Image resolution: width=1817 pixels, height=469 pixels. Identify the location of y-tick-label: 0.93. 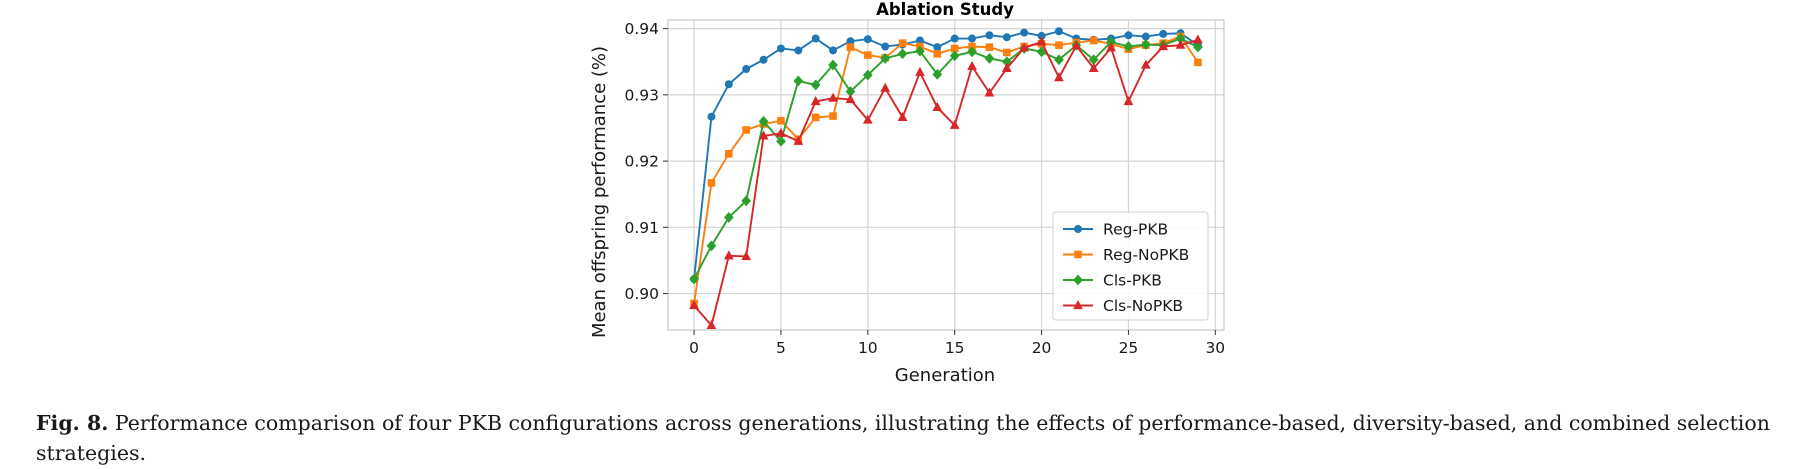
(641, 95).